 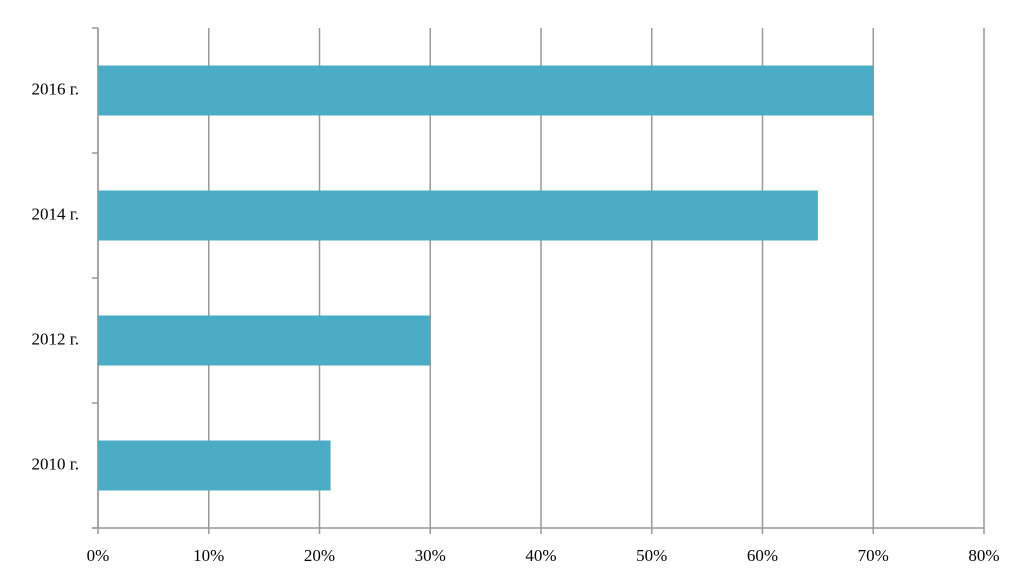 I want to click on x-tick-label: 10%, so click(x=208, y=555).